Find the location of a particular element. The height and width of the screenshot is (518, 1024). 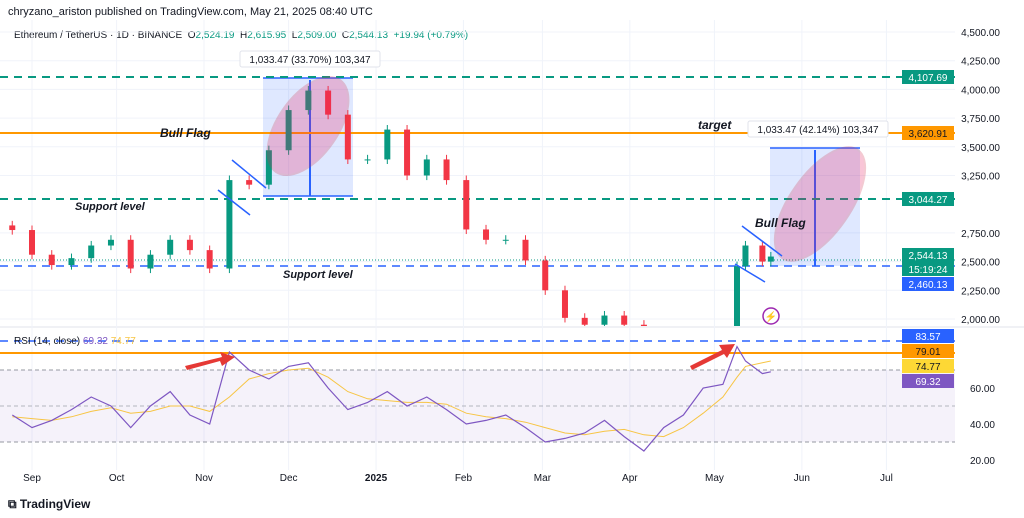

price-label: 2,460.13 is located at coordinates (928, 285).